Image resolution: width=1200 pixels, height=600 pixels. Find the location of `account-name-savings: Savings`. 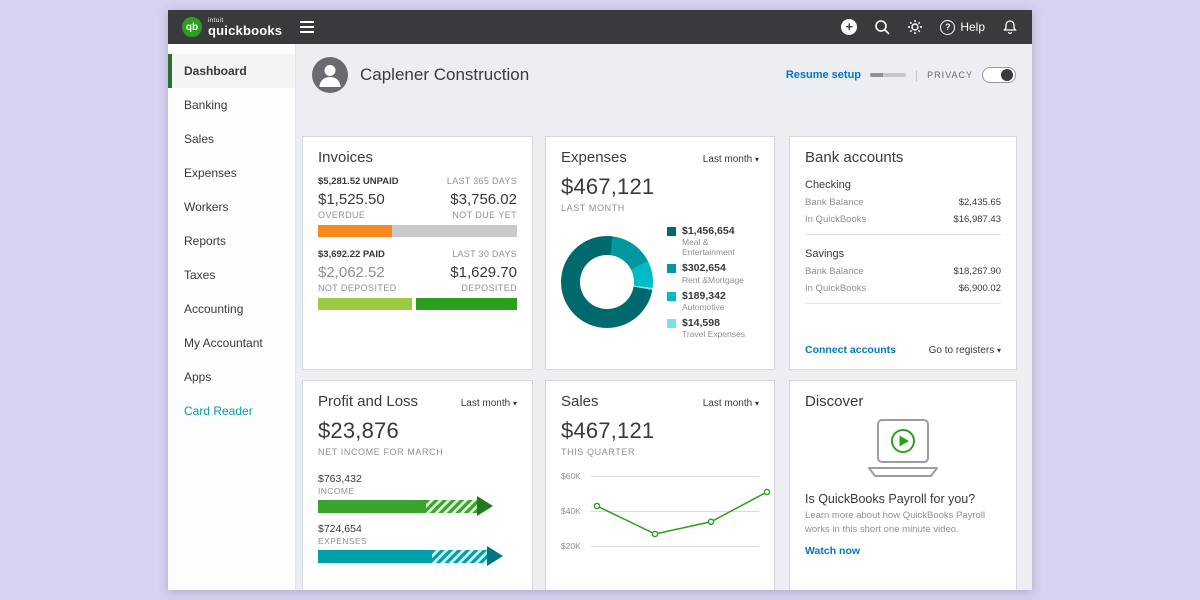

account-name-savings: Savings is located at coordinates (825, 254).